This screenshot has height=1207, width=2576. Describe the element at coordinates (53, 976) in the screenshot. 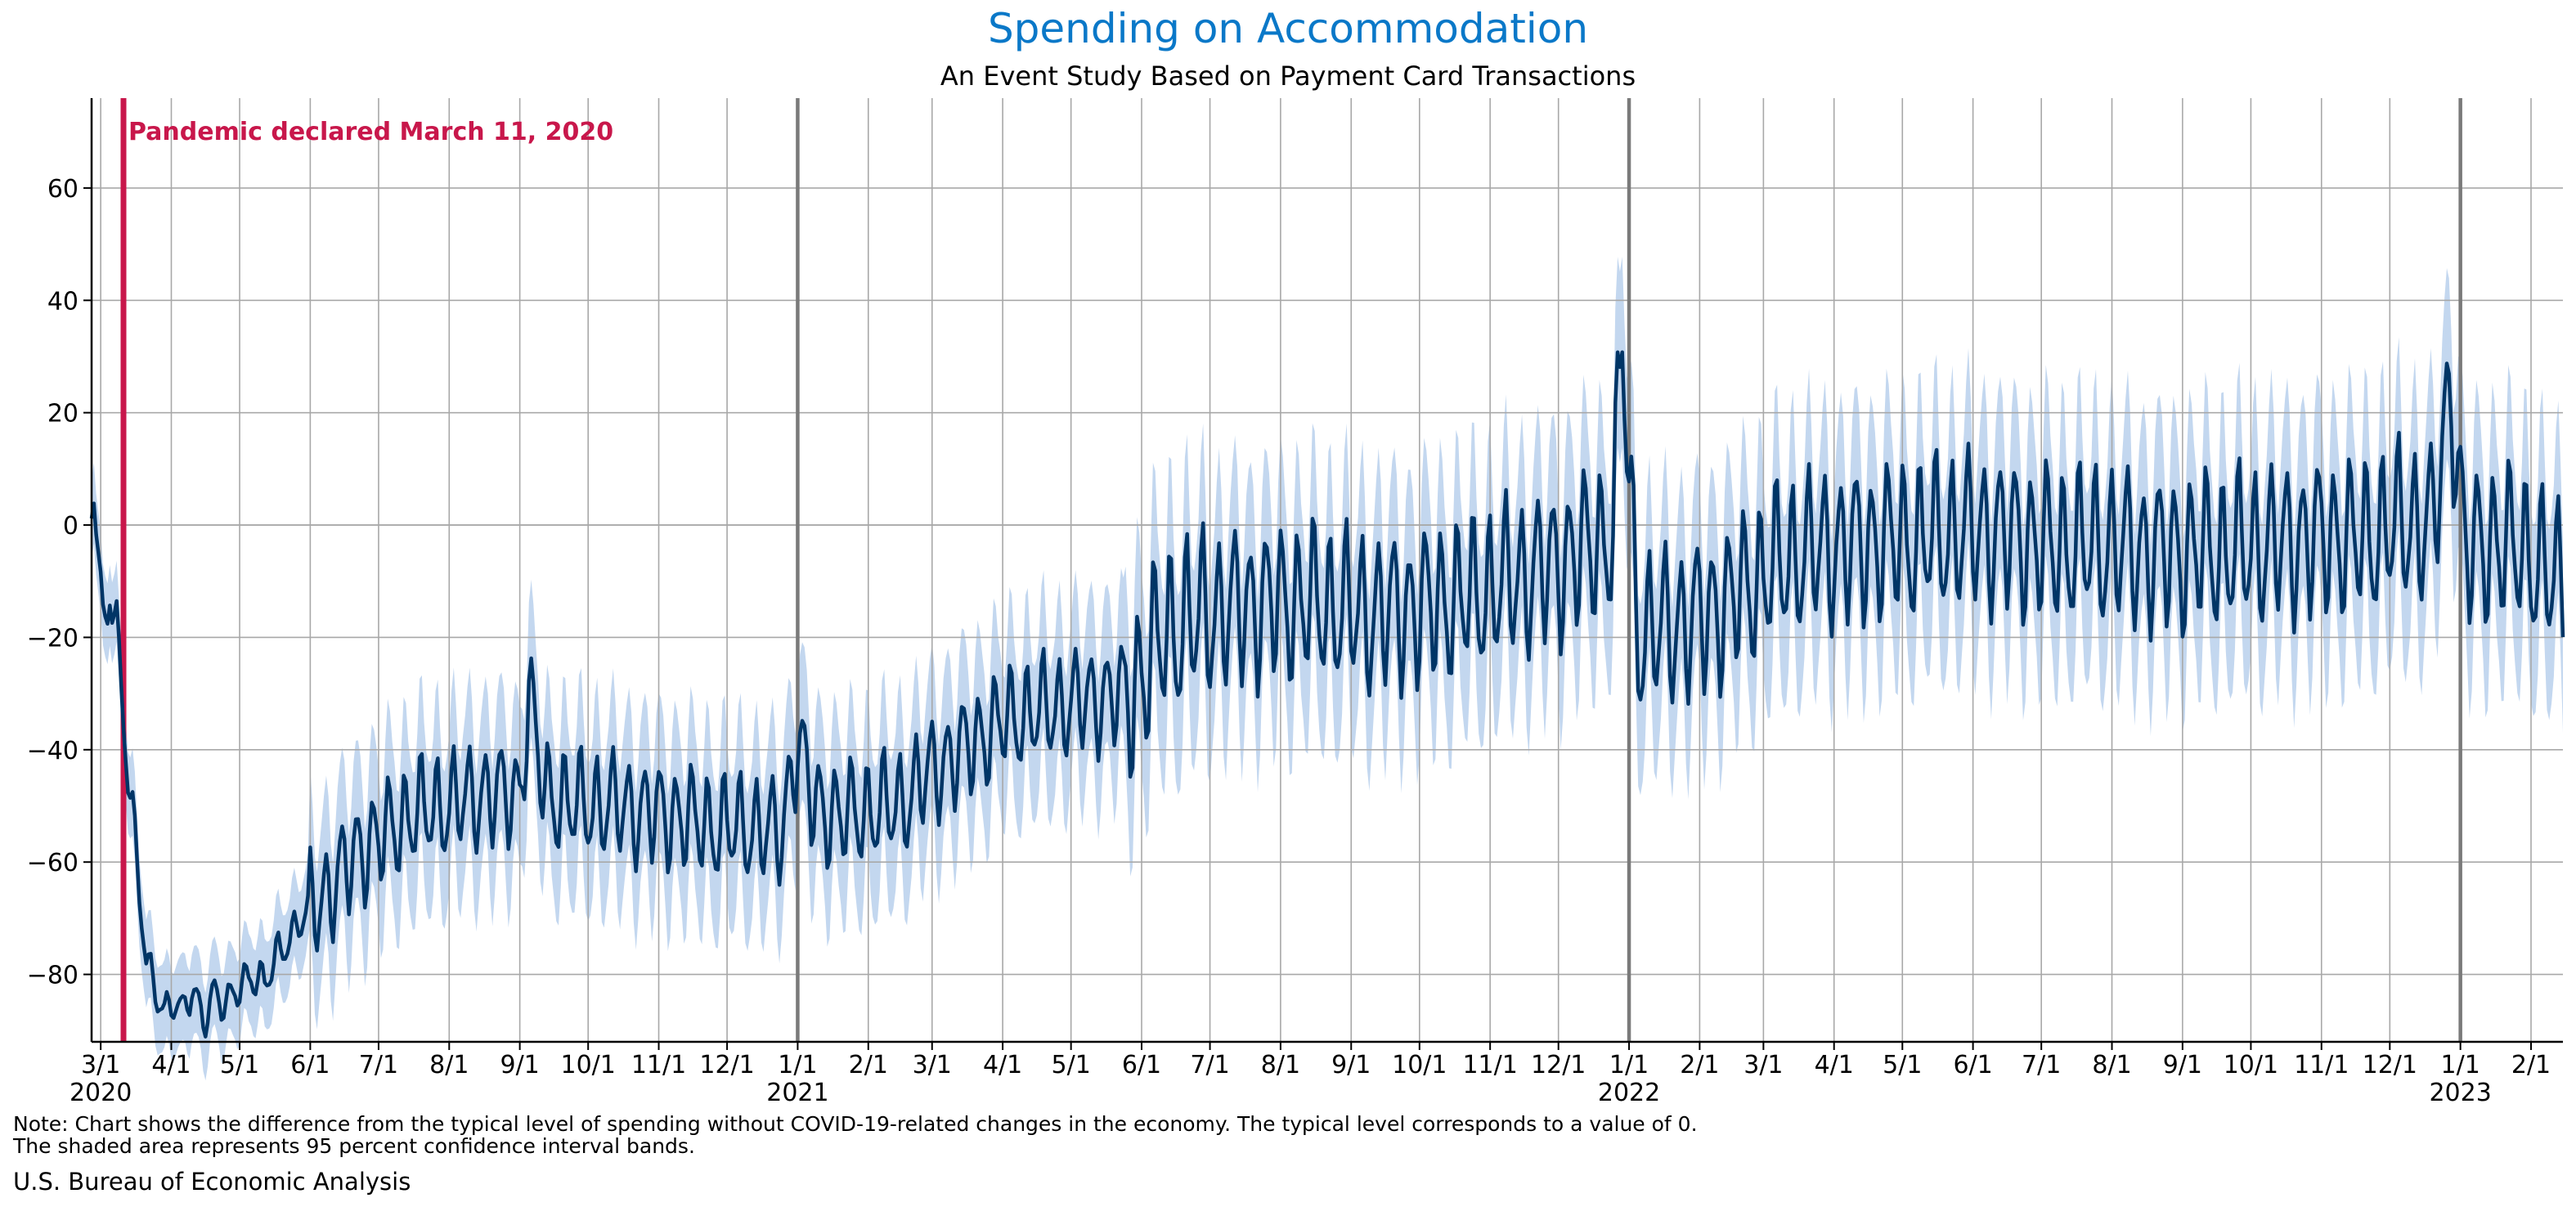

I see `y-tick-label: −80` at that location.